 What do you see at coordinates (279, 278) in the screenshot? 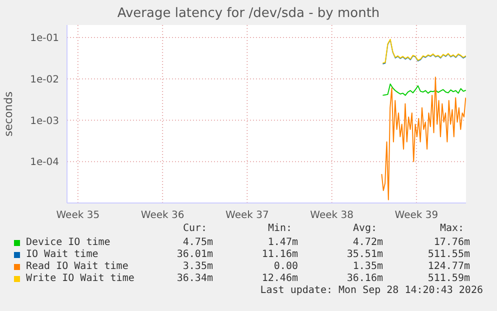
I see `text: 12.46m` at bounding box center [279, 278].